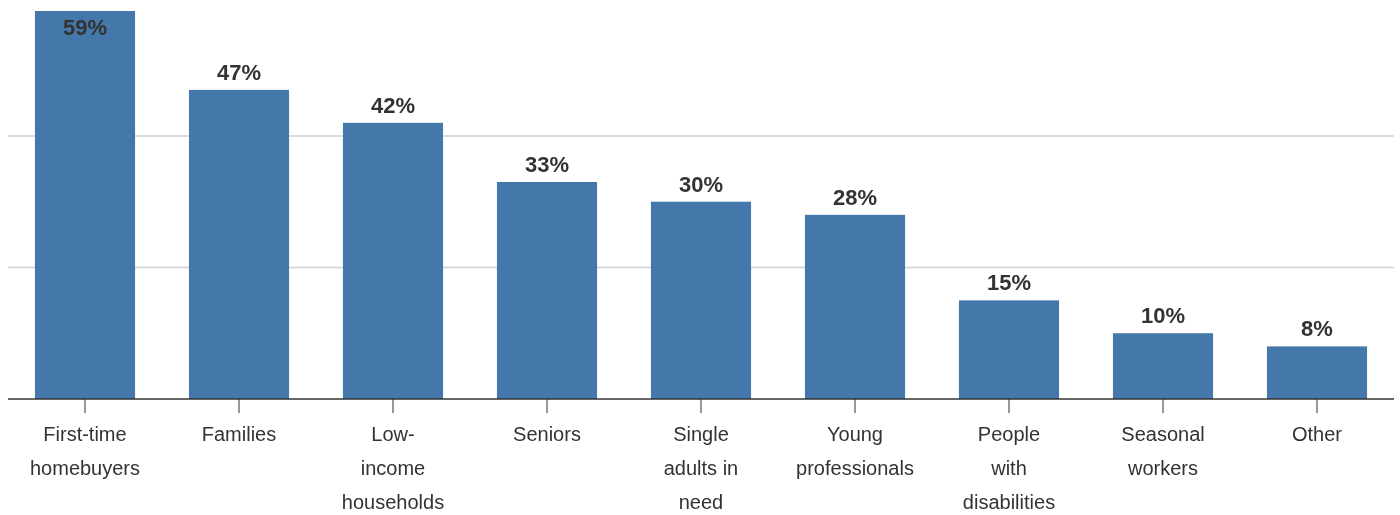  Describe the element at coordinates (1163, 451) in the screenshot. I see `x-tick-label: Seasonal workers` at that location.